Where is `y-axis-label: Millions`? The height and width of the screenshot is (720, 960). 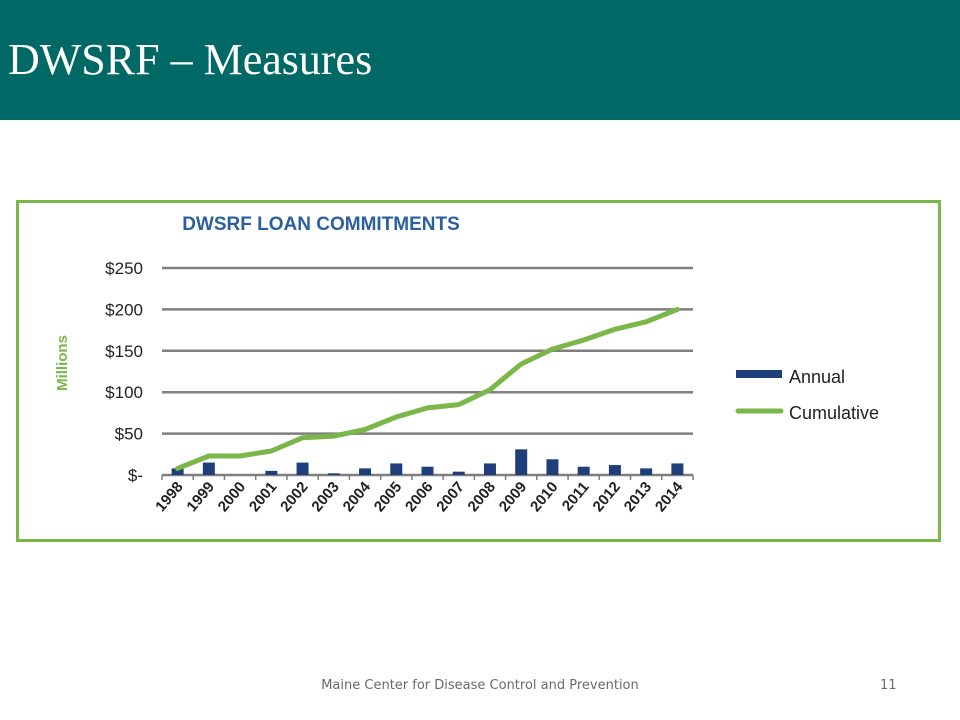
y-axis-label: Millions is located at coordinates (62, 363).